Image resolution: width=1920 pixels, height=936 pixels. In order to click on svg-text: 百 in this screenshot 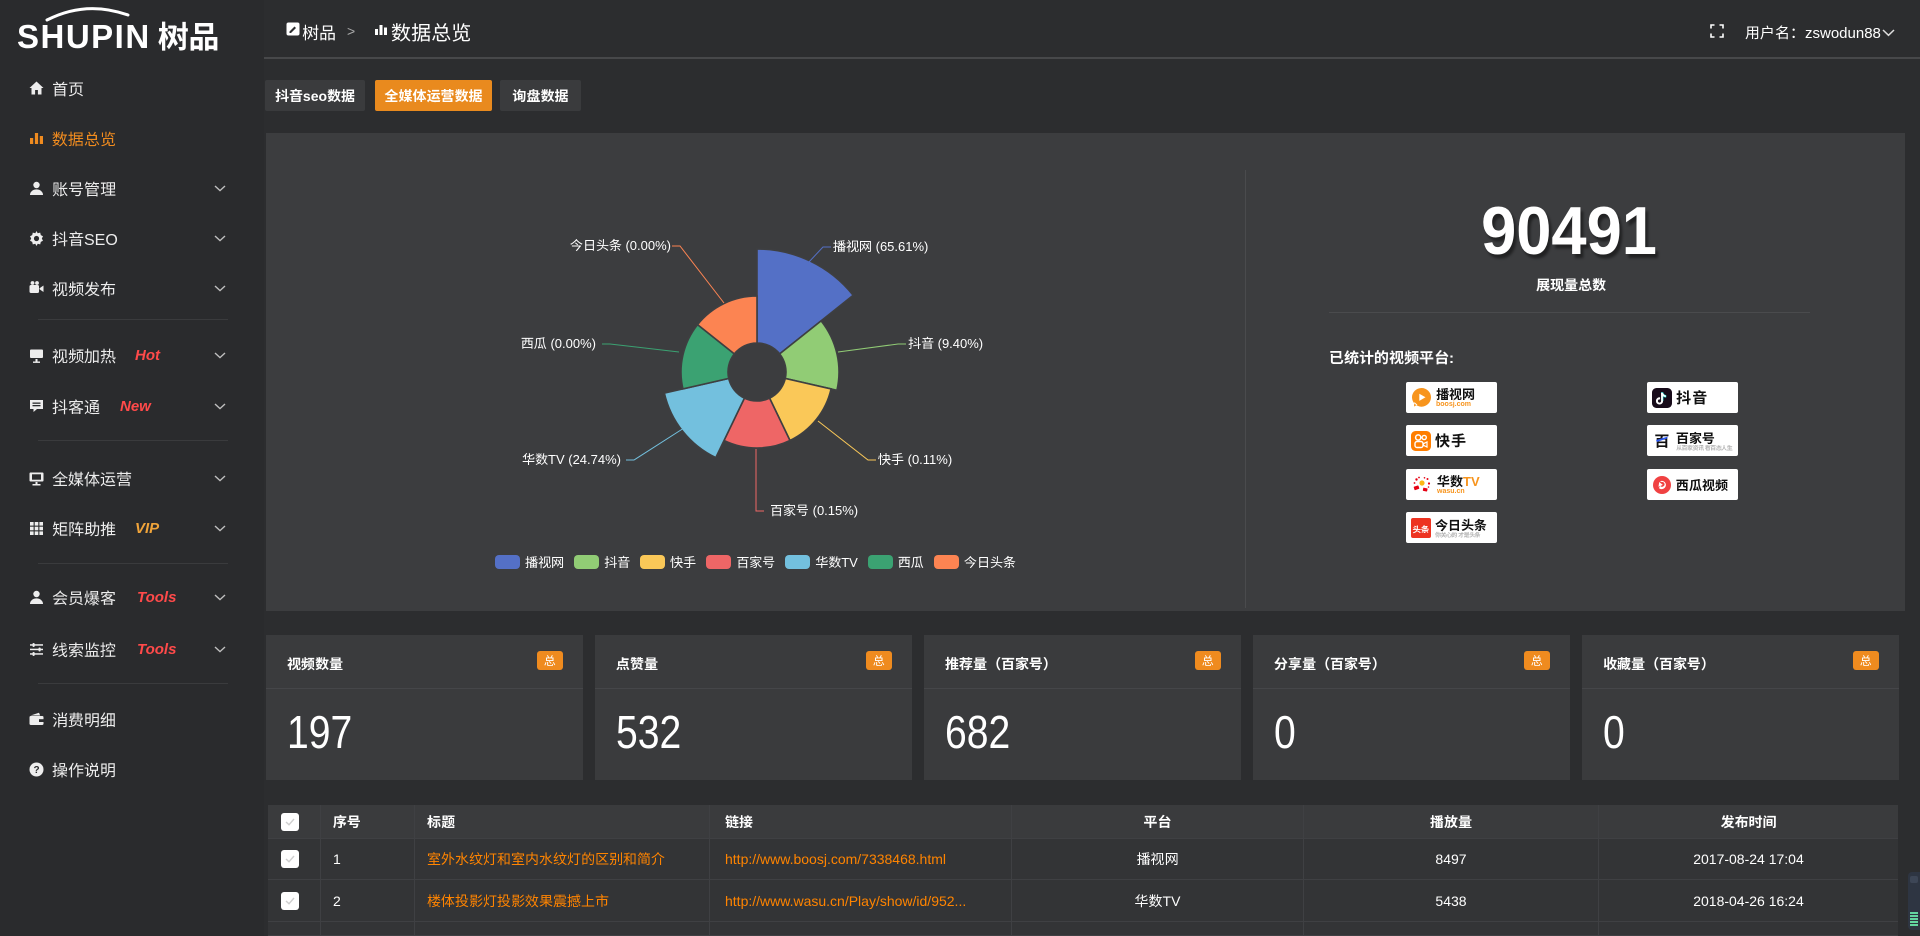, I will do `click(1661, 441)`.